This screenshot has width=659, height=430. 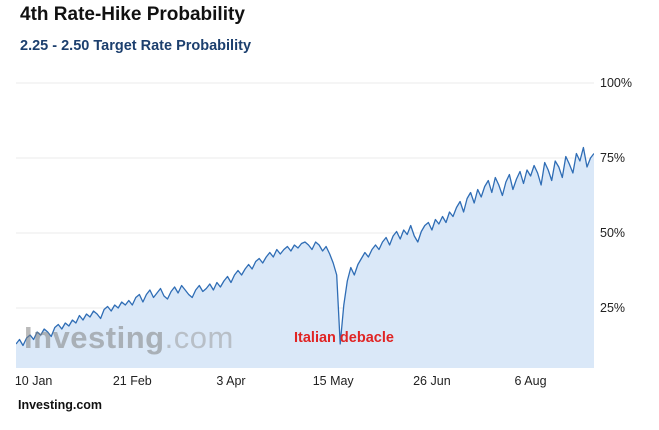 What do you see at coordinates (530, 381) in the screenshot?
I see `x-tick-label: 6 Aug` at bounding box center [530, 381].